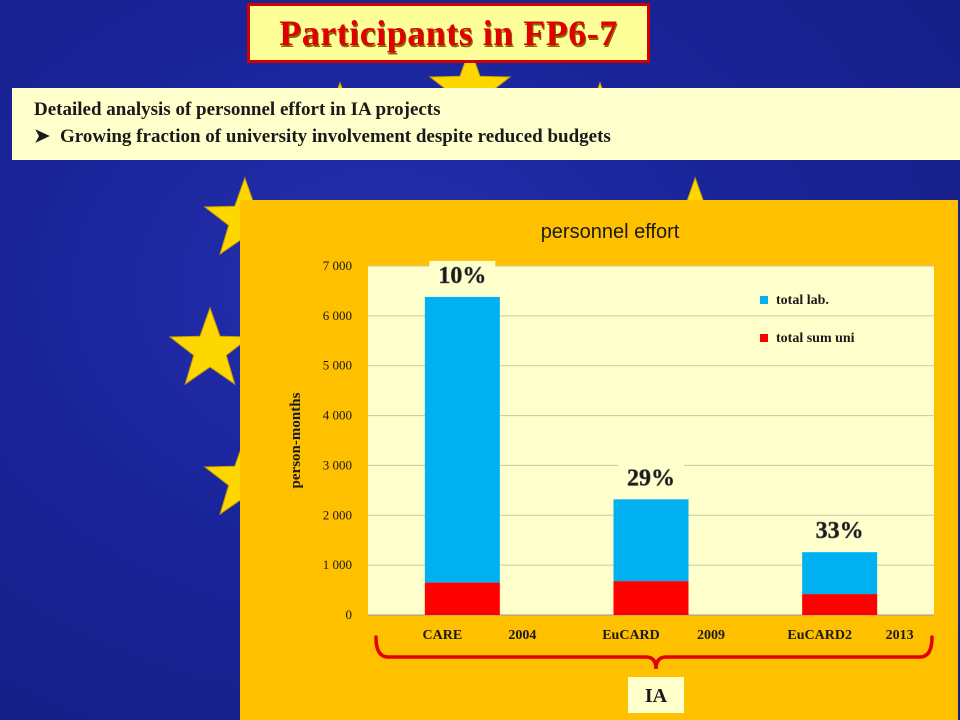 This screenshot has height=720, width=960. Describe the element at coordinates (651, 598) in the screenshot. I see `bar-total-sum-uni-eucard` at that location.